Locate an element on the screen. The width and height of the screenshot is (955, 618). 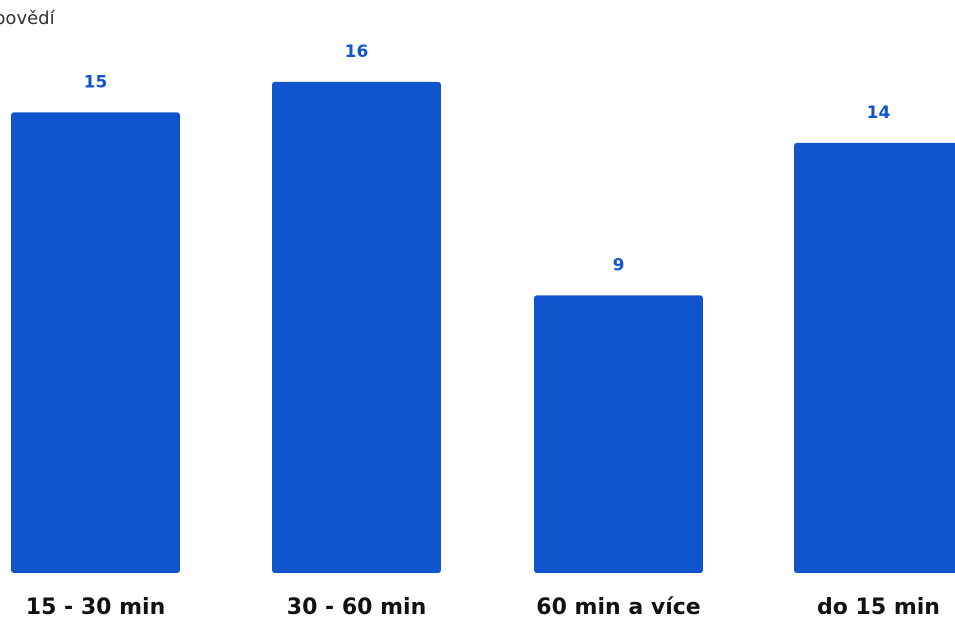
bar-60-min-a-v-ce is located at coordinates (618, 434).